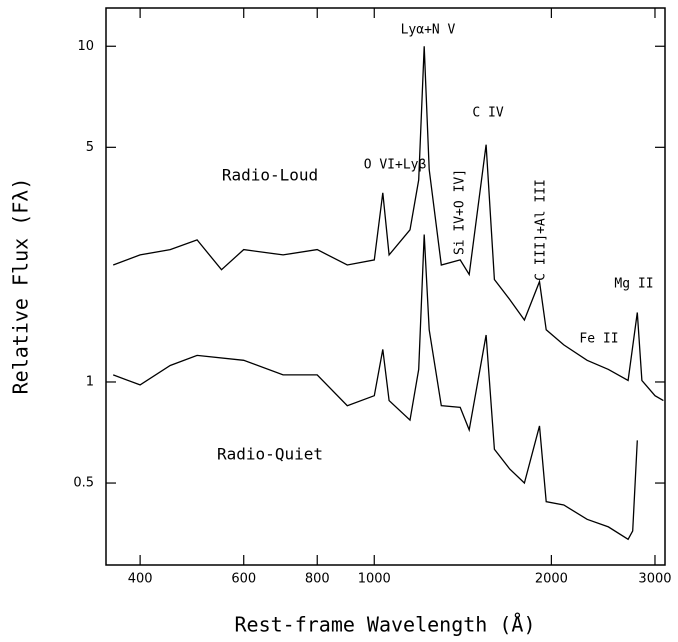 The height and width of the screenshot is (642, 678). I want to click on line-annotation: Si IV+O IV], so click(460, 212).